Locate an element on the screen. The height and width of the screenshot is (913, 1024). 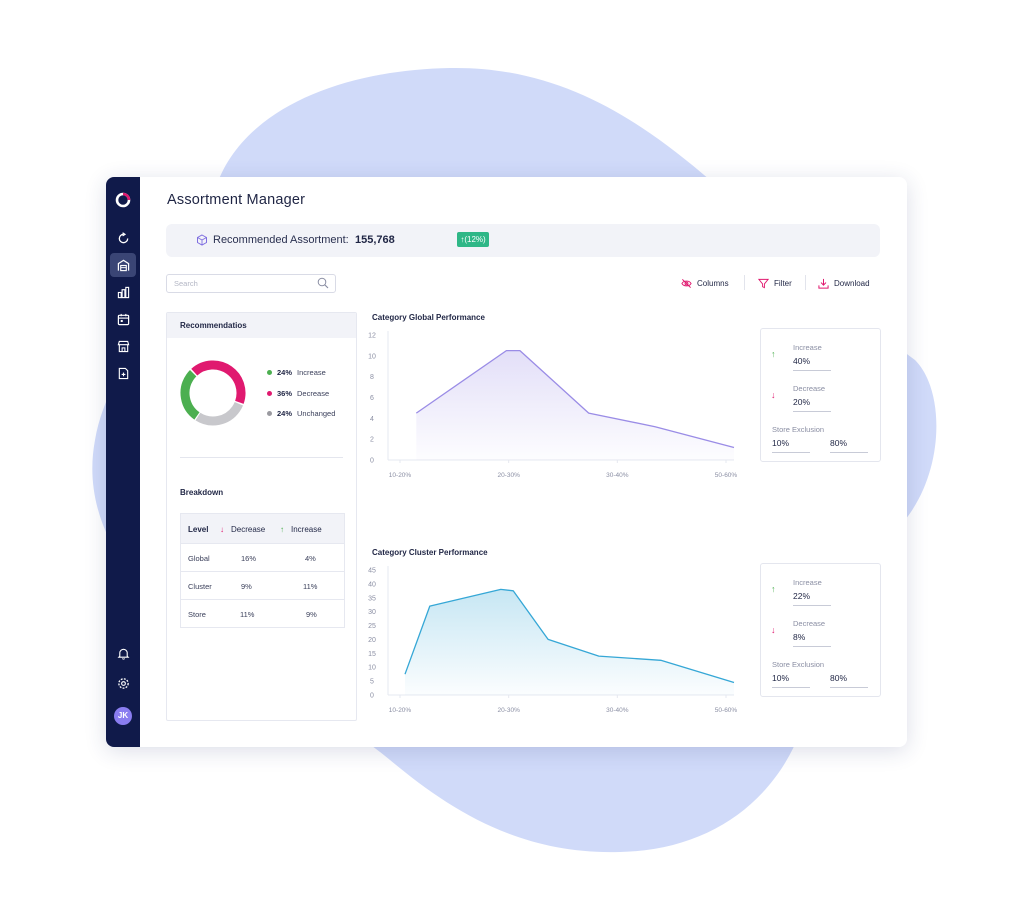
legend-label: Unchanged is located at coordinates (316, 413).